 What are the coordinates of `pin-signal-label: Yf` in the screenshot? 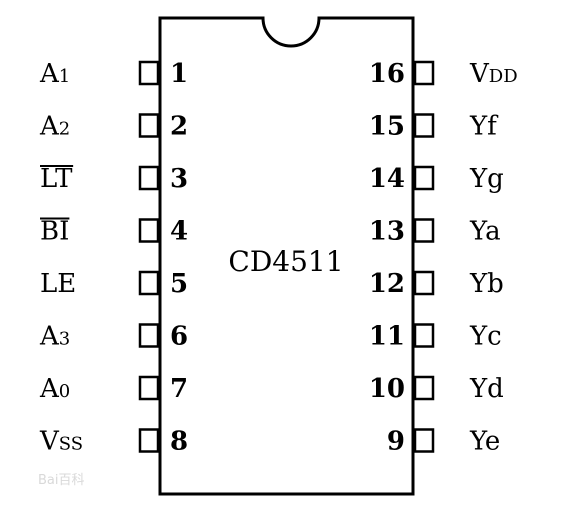 It's located at (484, 127).